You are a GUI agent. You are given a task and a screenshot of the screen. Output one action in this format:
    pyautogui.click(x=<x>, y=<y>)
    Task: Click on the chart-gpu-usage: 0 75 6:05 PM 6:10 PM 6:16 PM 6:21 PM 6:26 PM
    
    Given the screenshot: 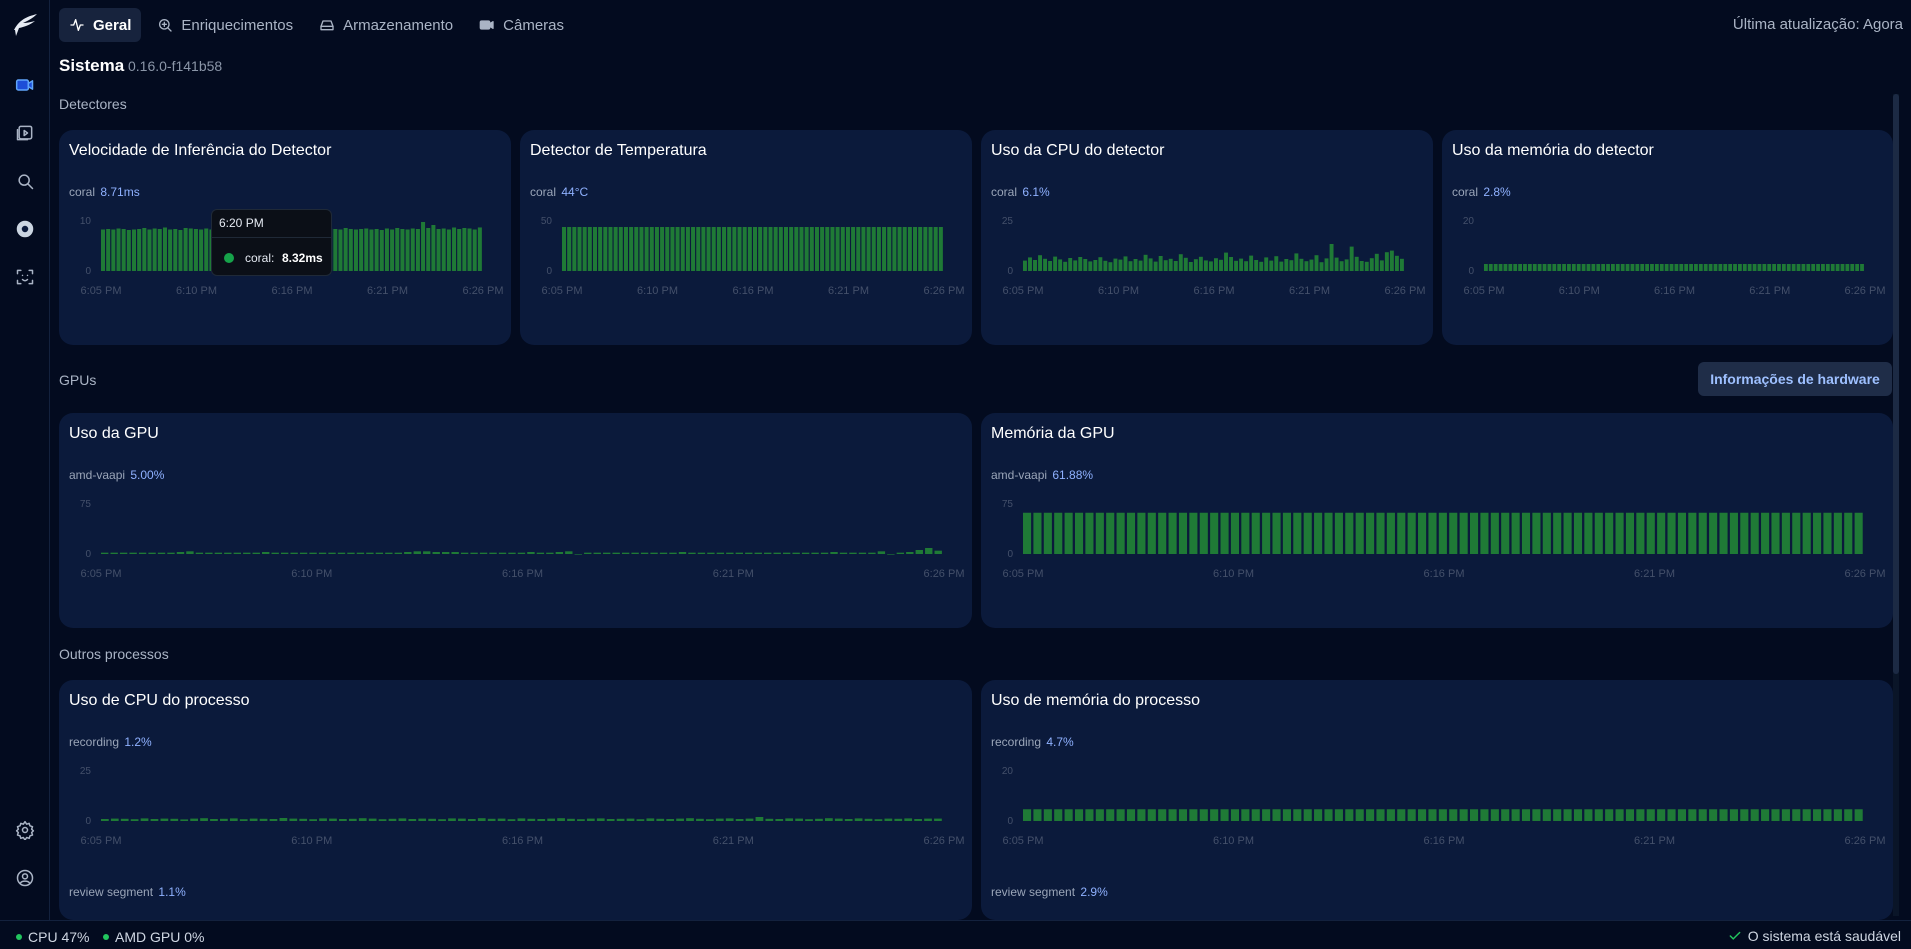 What is the action you would take?
    pyautogui.click(x=517, y=543)
    